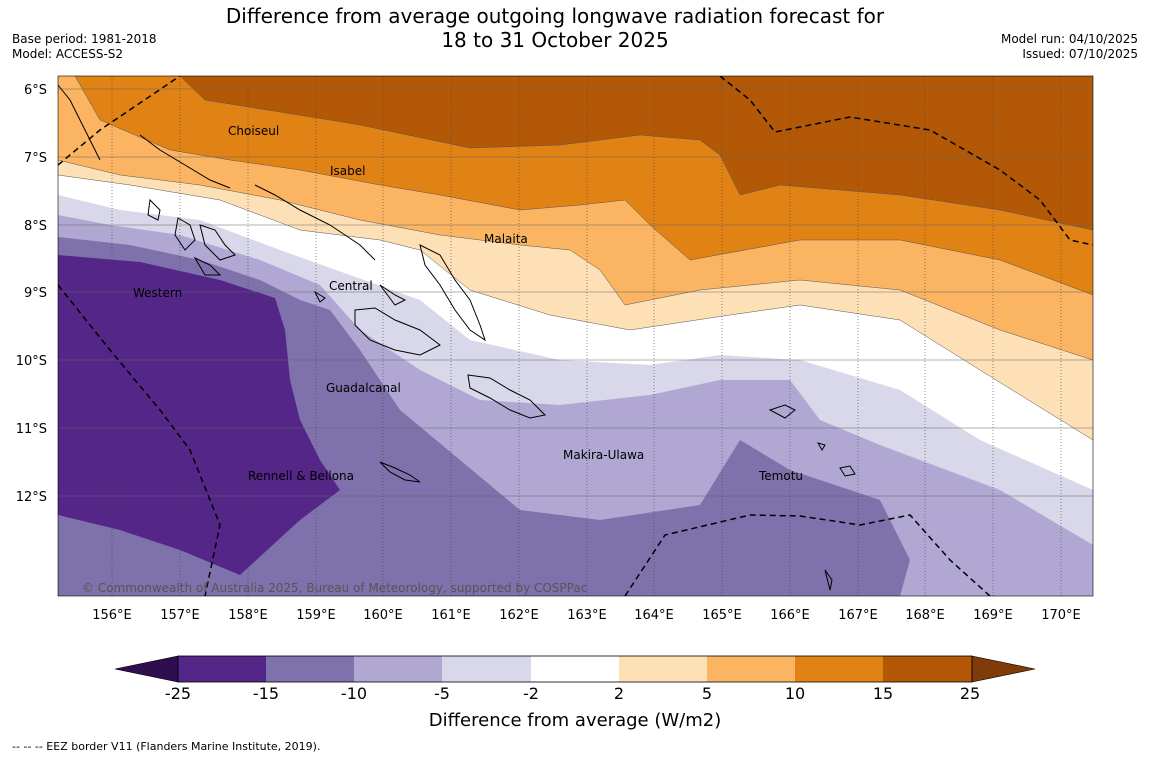  I want to click on model-name: Model: ACCESS-S2, so click(68, 54).